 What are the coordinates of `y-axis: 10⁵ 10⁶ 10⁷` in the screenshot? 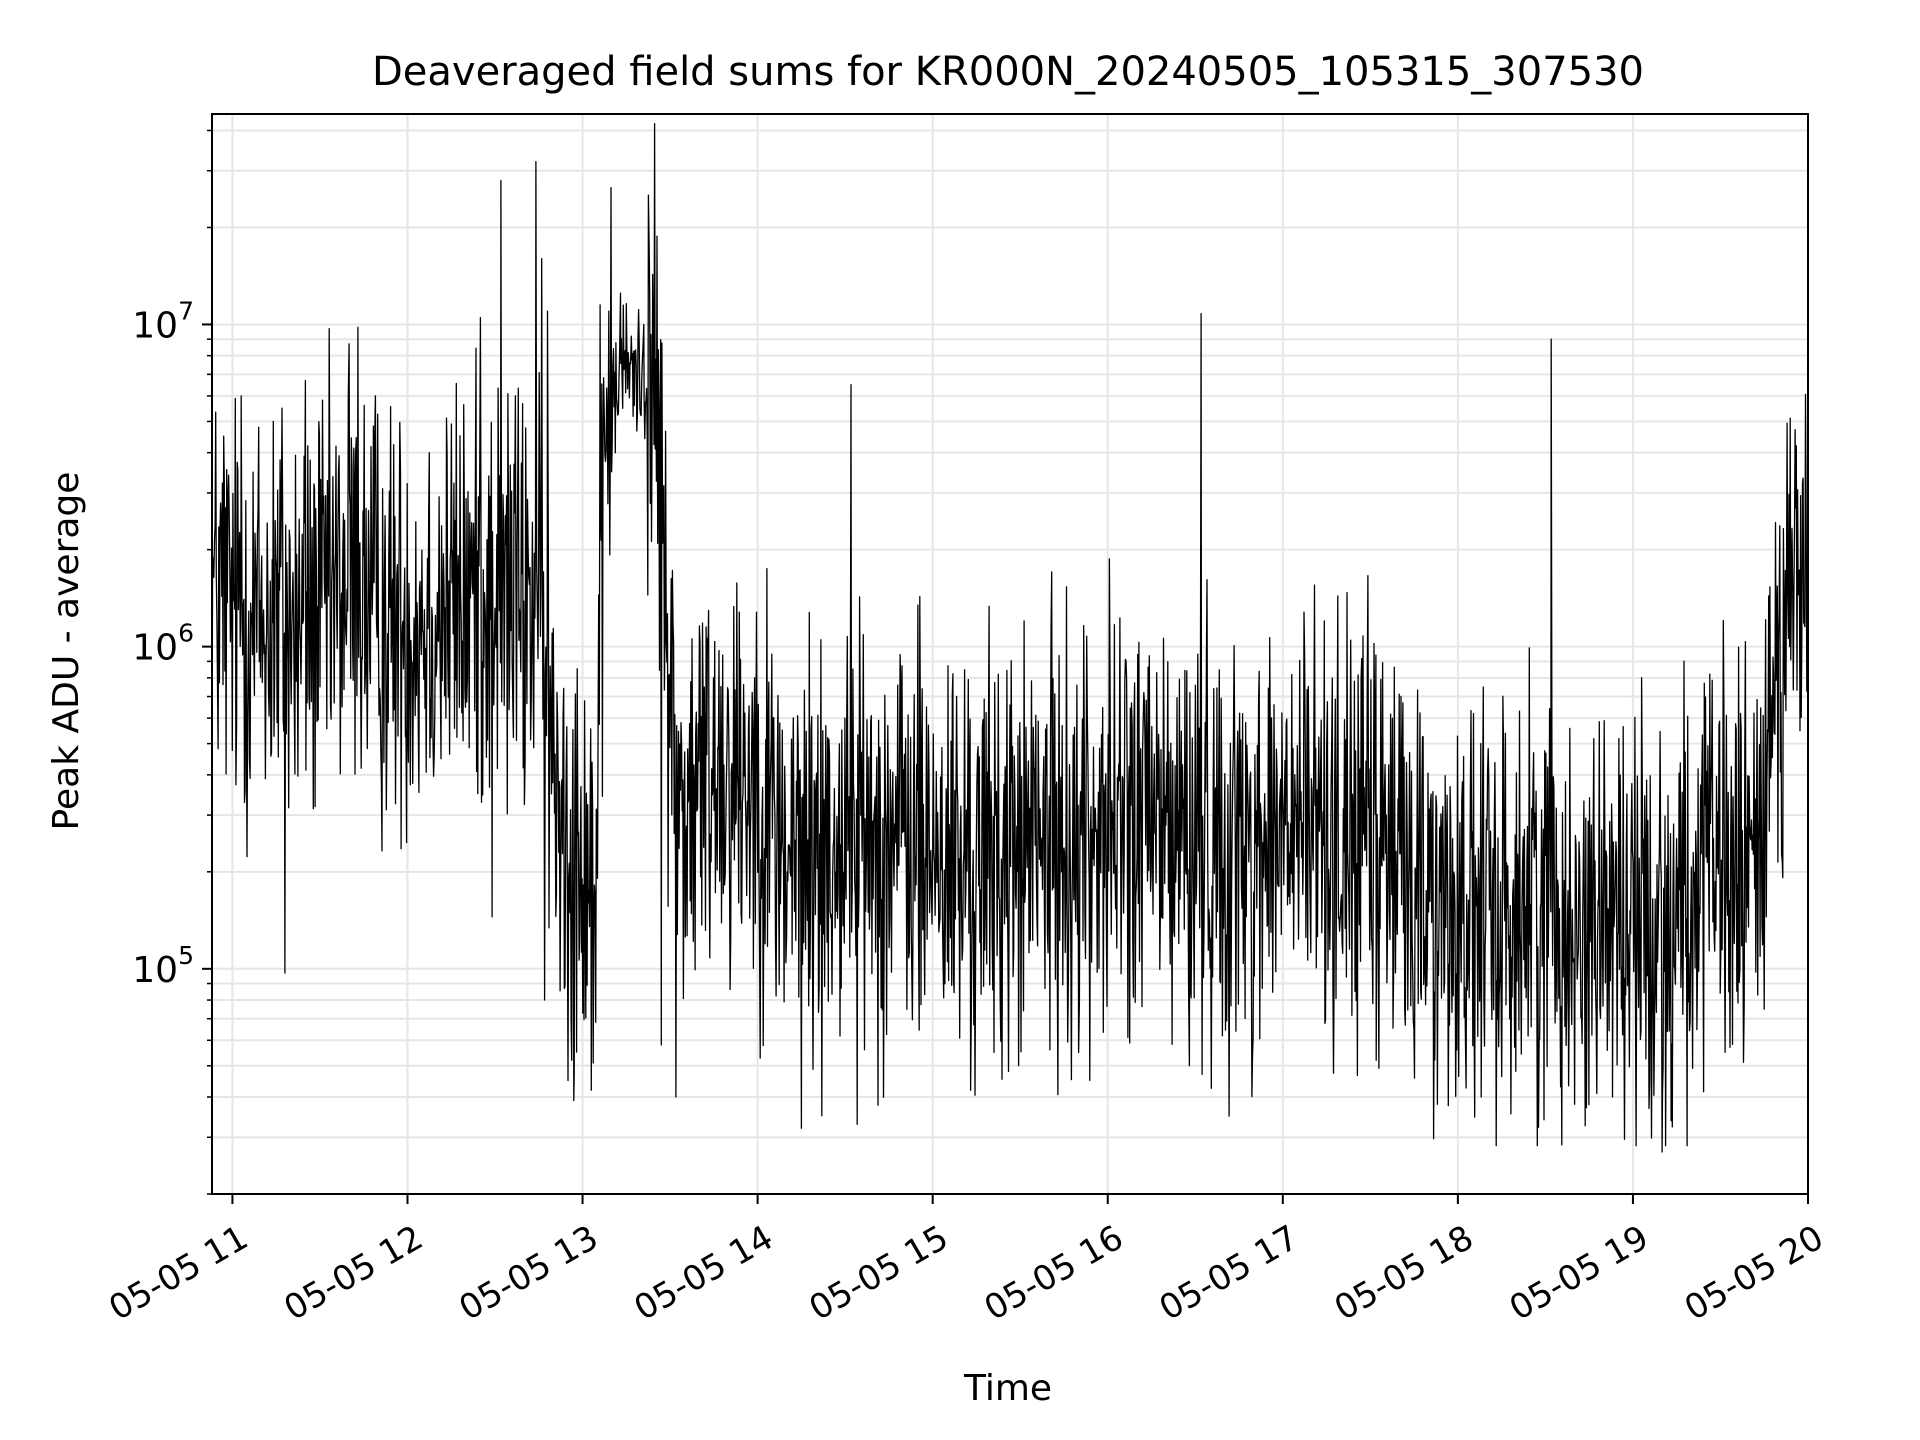 It's located at (172, 662).